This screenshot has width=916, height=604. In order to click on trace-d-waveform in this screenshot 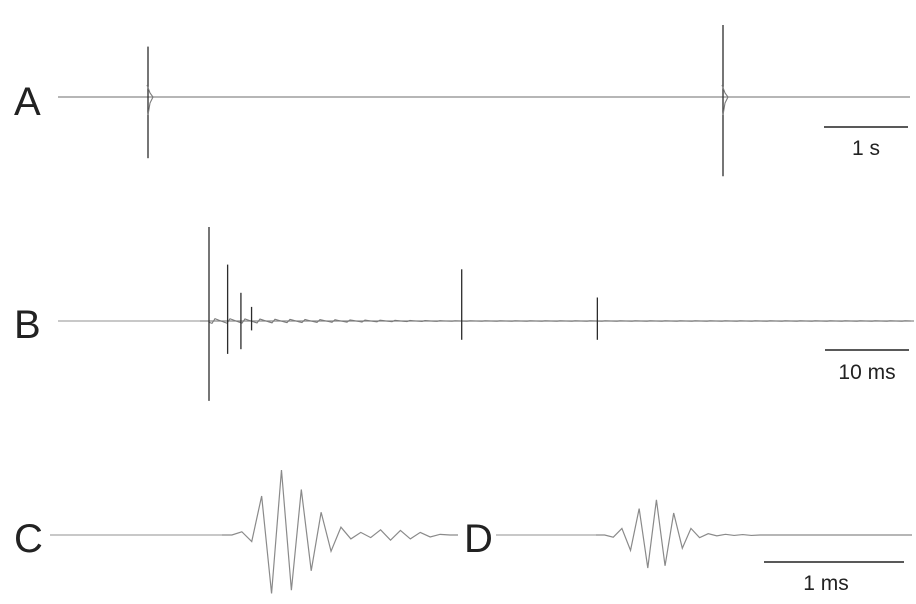, I will do `click(754, 534)`.